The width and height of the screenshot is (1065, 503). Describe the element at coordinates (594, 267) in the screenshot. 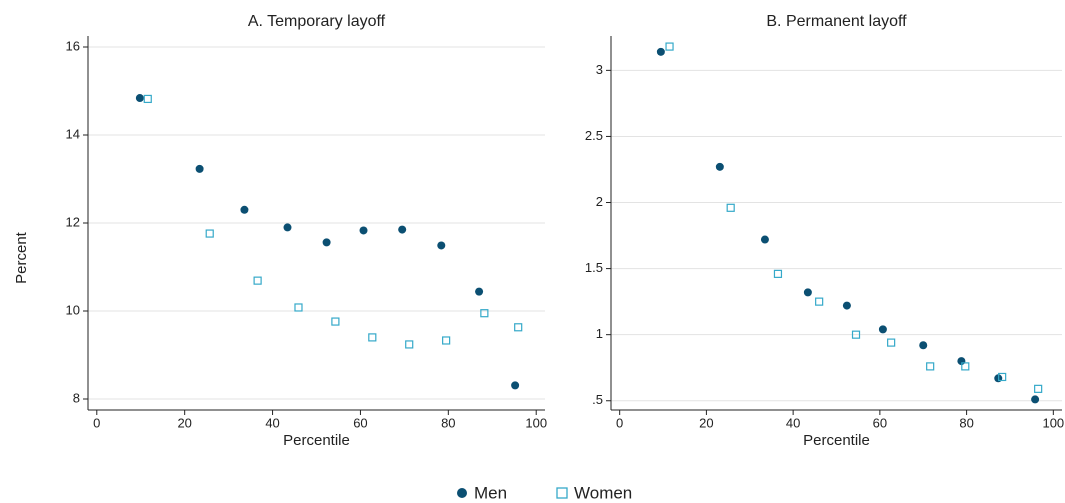

I see `y-tick-label: 1.5` at that location.